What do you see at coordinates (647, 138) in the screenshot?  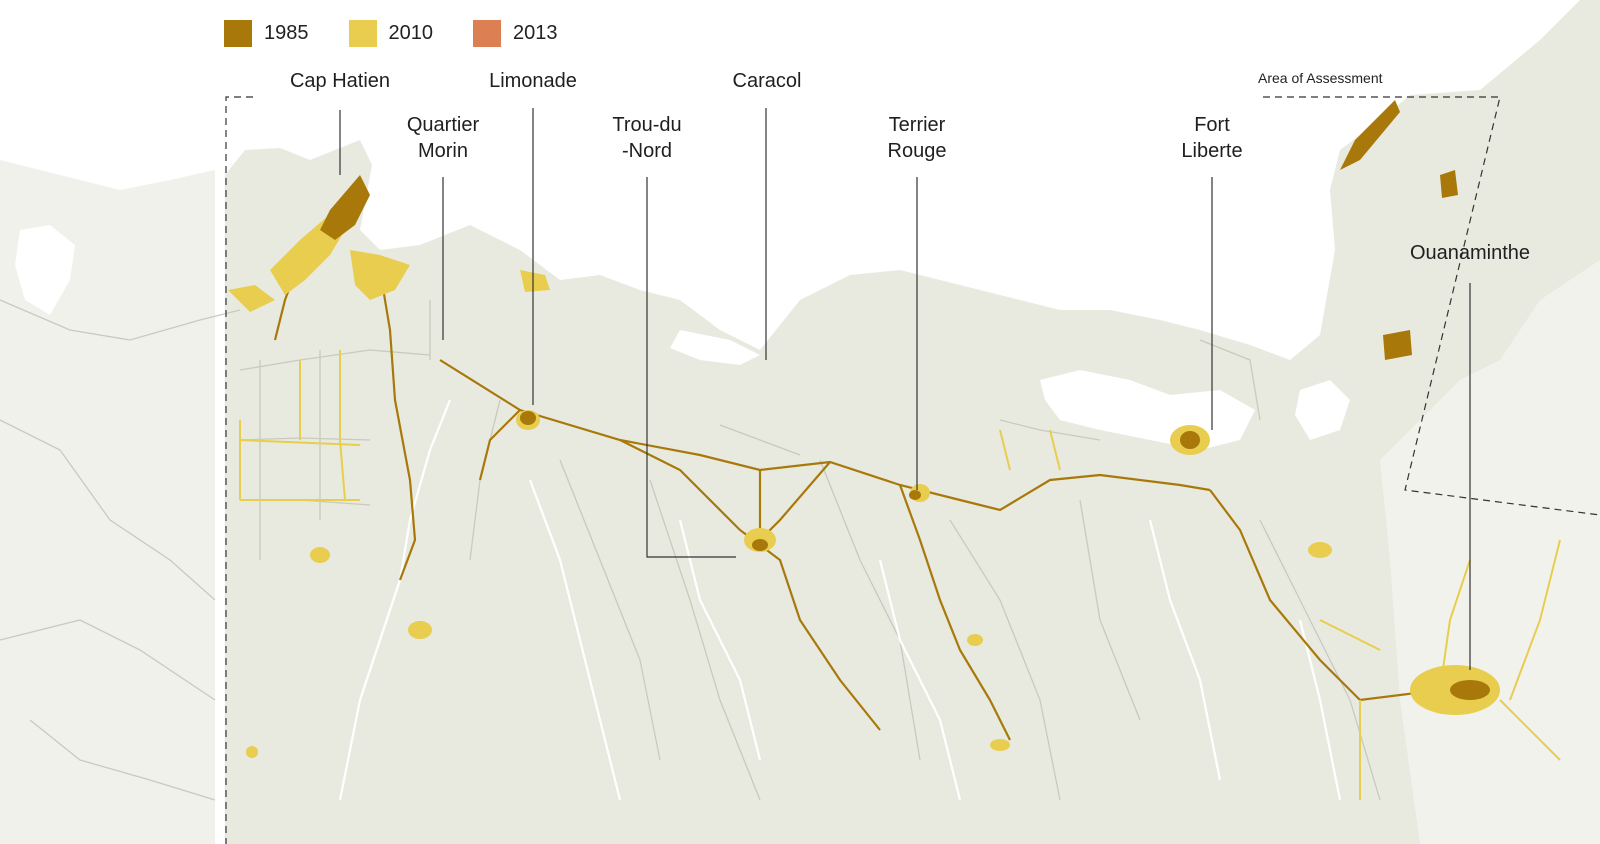 I see `city-label-trou-du-nord: Trou-du -Nord` at bounding box center [647, 138].